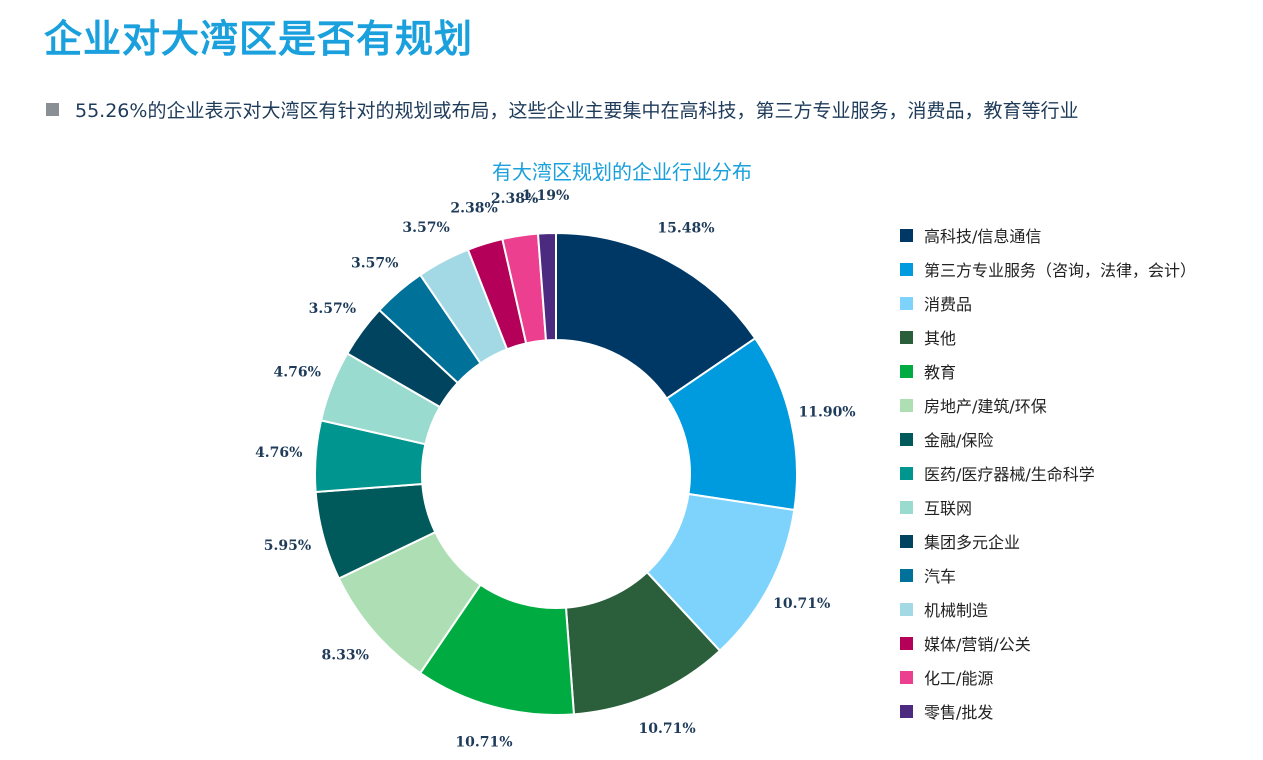 This screenshot has height=760, width=1263. I want to click on data-label: 8.33%, so click(345, 655).